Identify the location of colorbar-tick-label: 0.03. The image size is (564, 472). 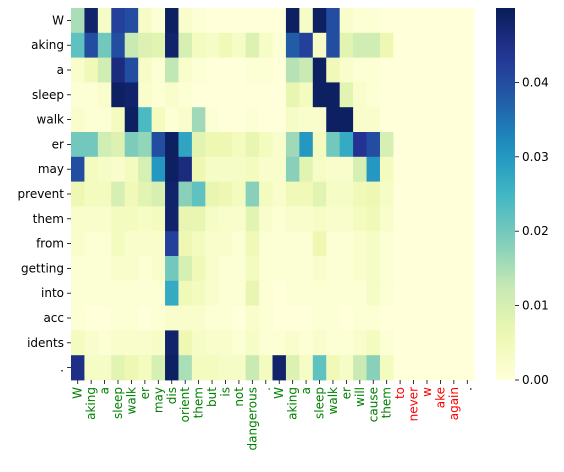
(535, 157).